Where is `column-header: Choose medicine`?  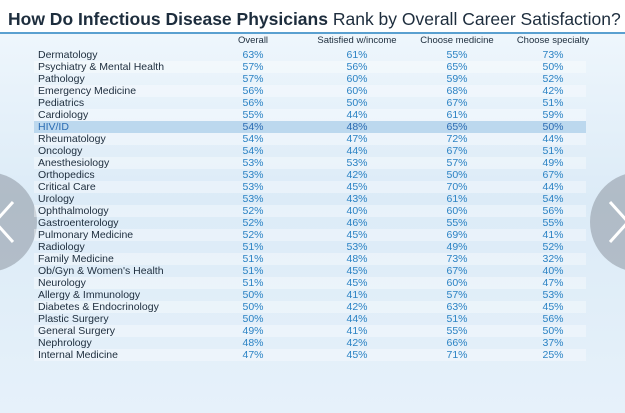 column-header: Choose medicine is located at coordinates (457, 40).